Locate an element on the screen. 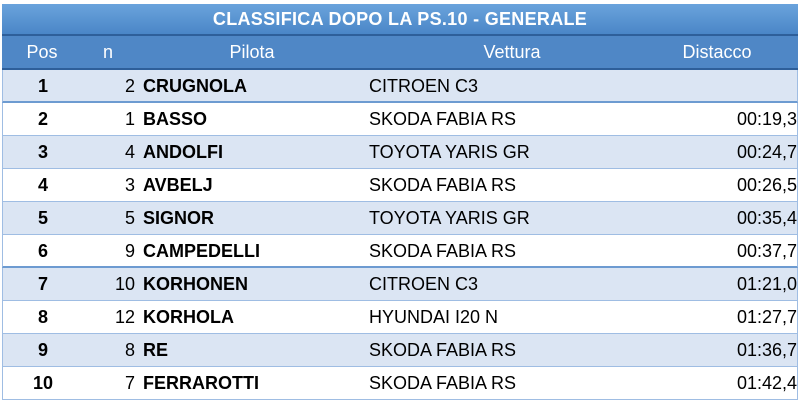 This screenshot has height=402, width=800. table-row: 10 7 FERRAROTTI SKODA FABIA RS 01:42,4 is located at coordinates (400, 383).